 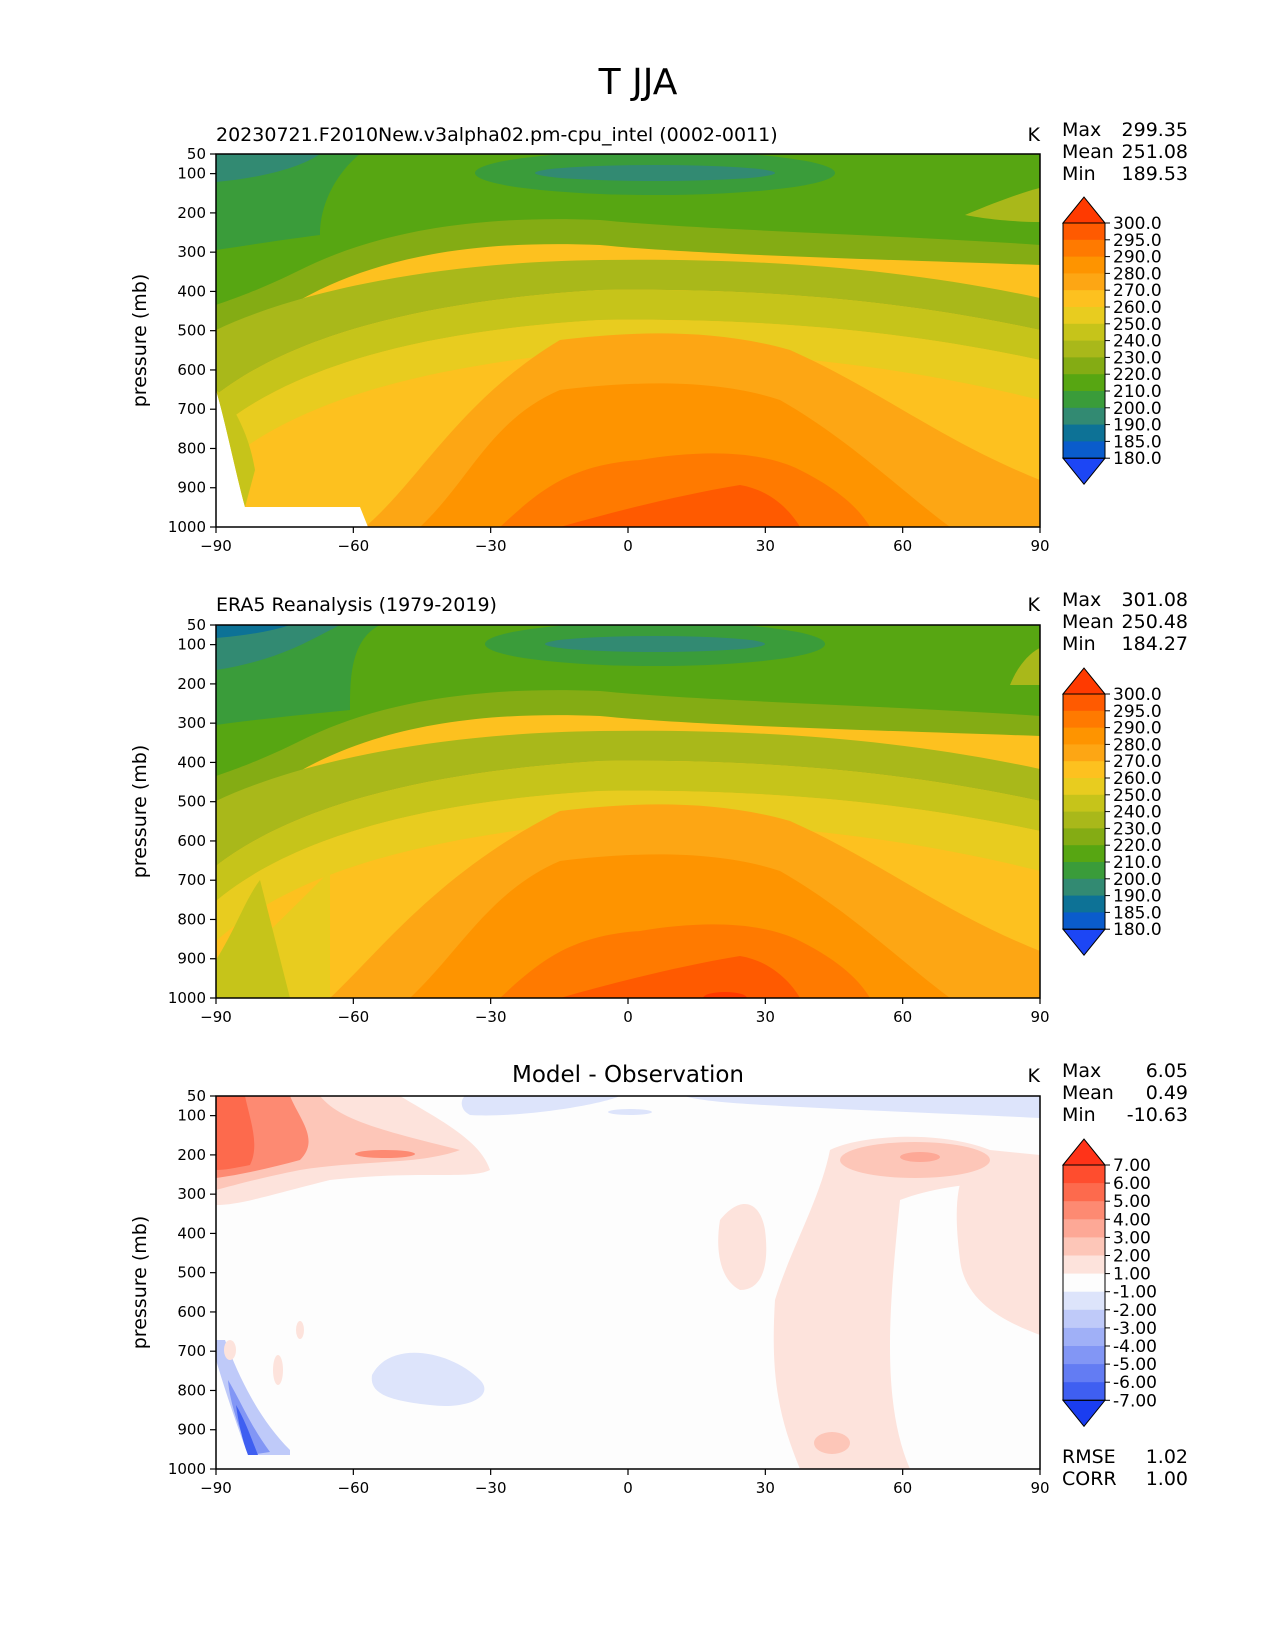 I want to click on stat-mean-label: Mean, so click(x=1088, y=152).